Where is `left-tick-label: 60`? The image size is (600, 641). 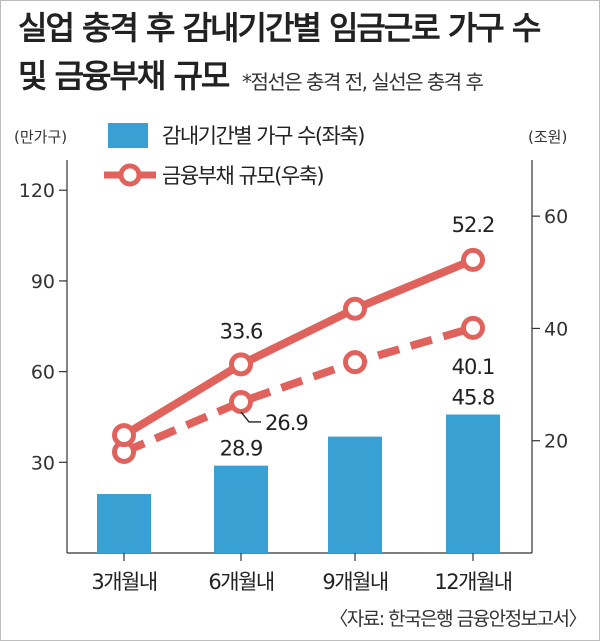
left-tick-label: 60 is located at coordinates (43, 373).